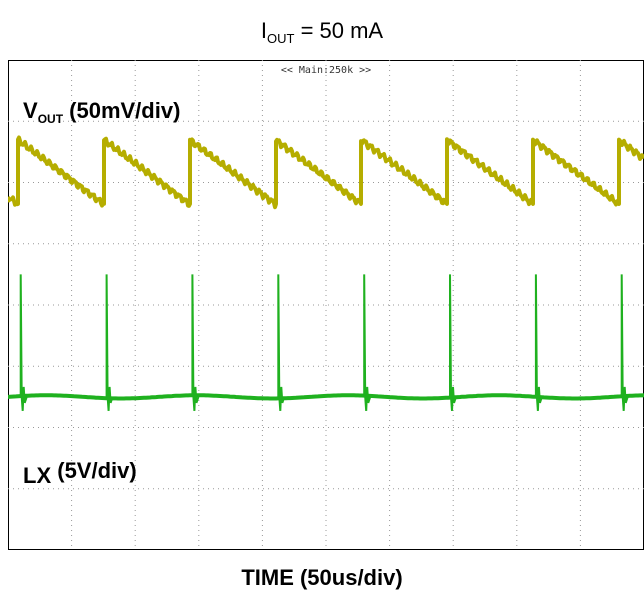 Image resolution: width=644 pixels, height=597 pixels. Describe the element at coordinates (80, 473) in the screenshot. I see `lx-label: LX (5V/div)` at that location.